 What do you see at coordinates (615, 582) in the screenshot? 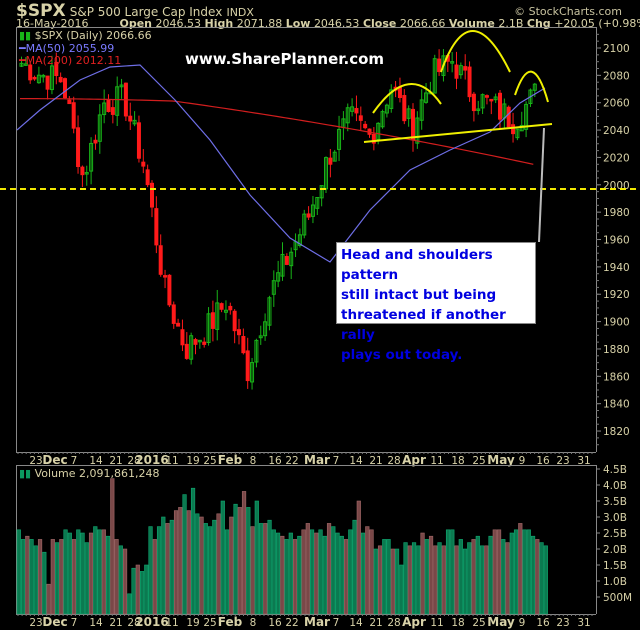
I see `svg-text: 1.0B` at bounding box center [615, 582].